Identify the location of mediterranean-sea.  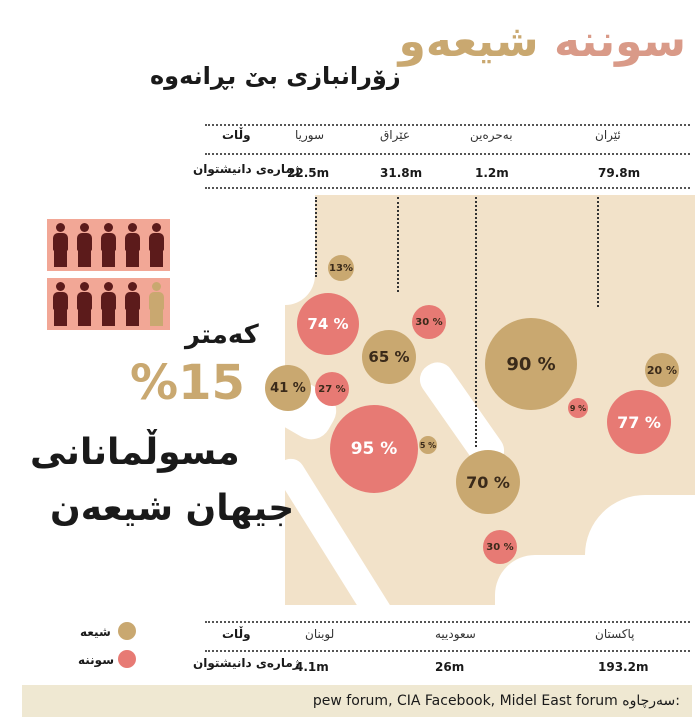
(300, 250).